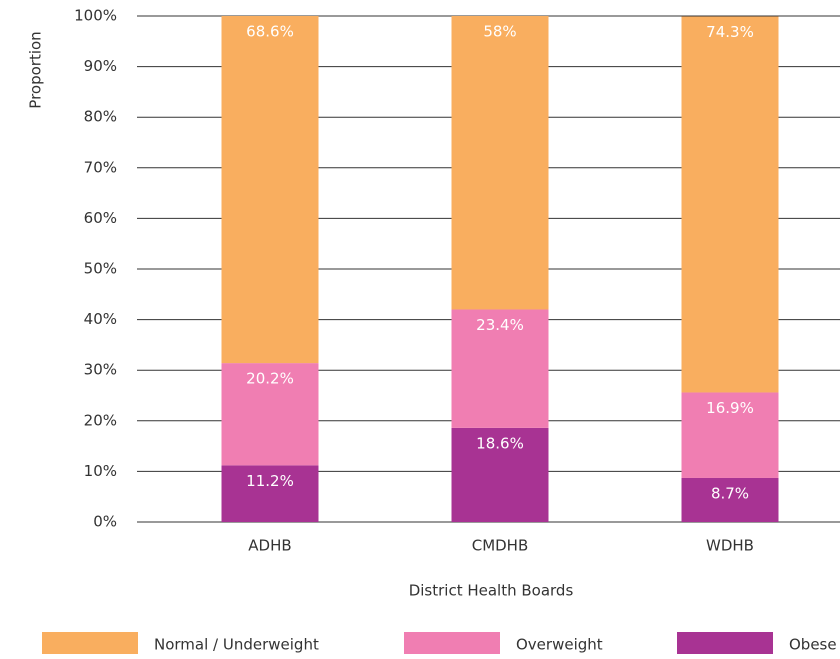 The height and width of the screenshot is (659, 840). I want to click on value-label: 8.7%, so click(730, 493).